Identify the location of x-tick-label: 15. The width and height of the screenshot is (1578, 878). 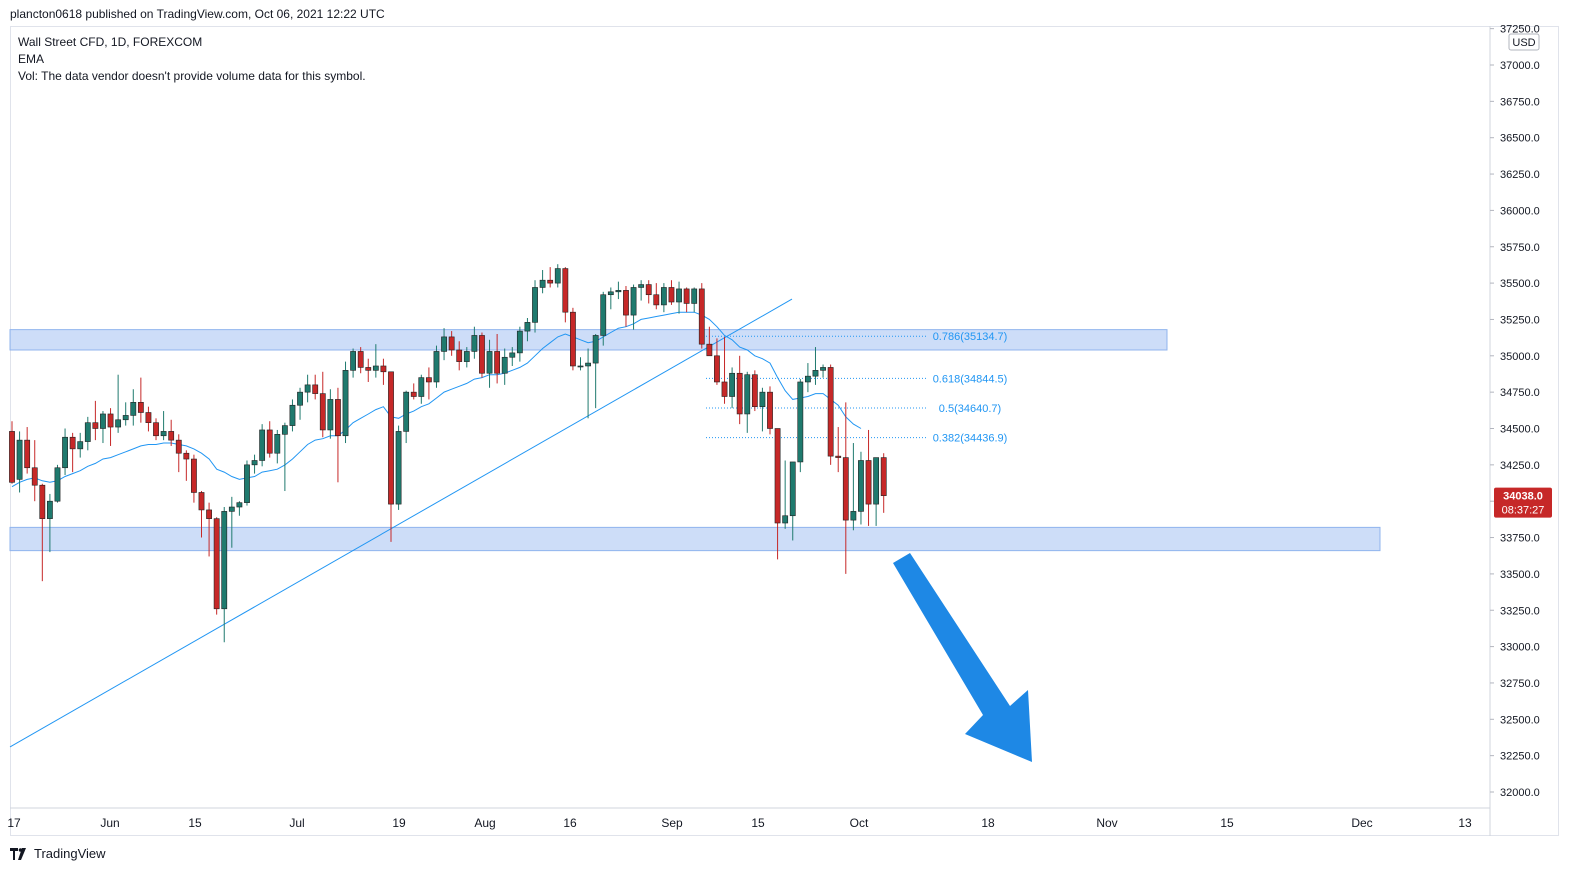
(1227, 823).